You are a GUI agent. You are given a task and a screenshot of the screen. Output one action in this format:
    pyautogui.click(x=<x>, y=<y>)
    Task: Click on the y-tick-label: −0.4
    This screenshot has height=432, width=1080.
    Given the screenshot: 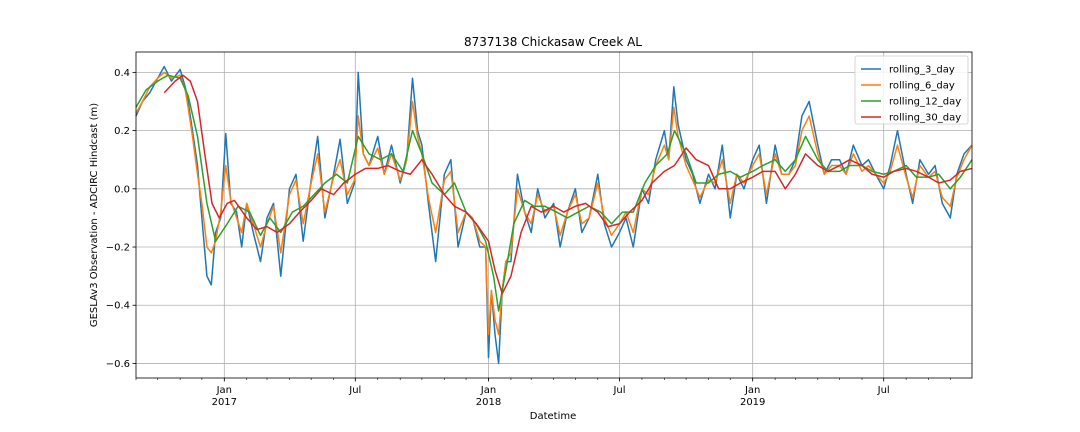 What is the action you would take?
    pyautogui.click(x=118, y=306)
    